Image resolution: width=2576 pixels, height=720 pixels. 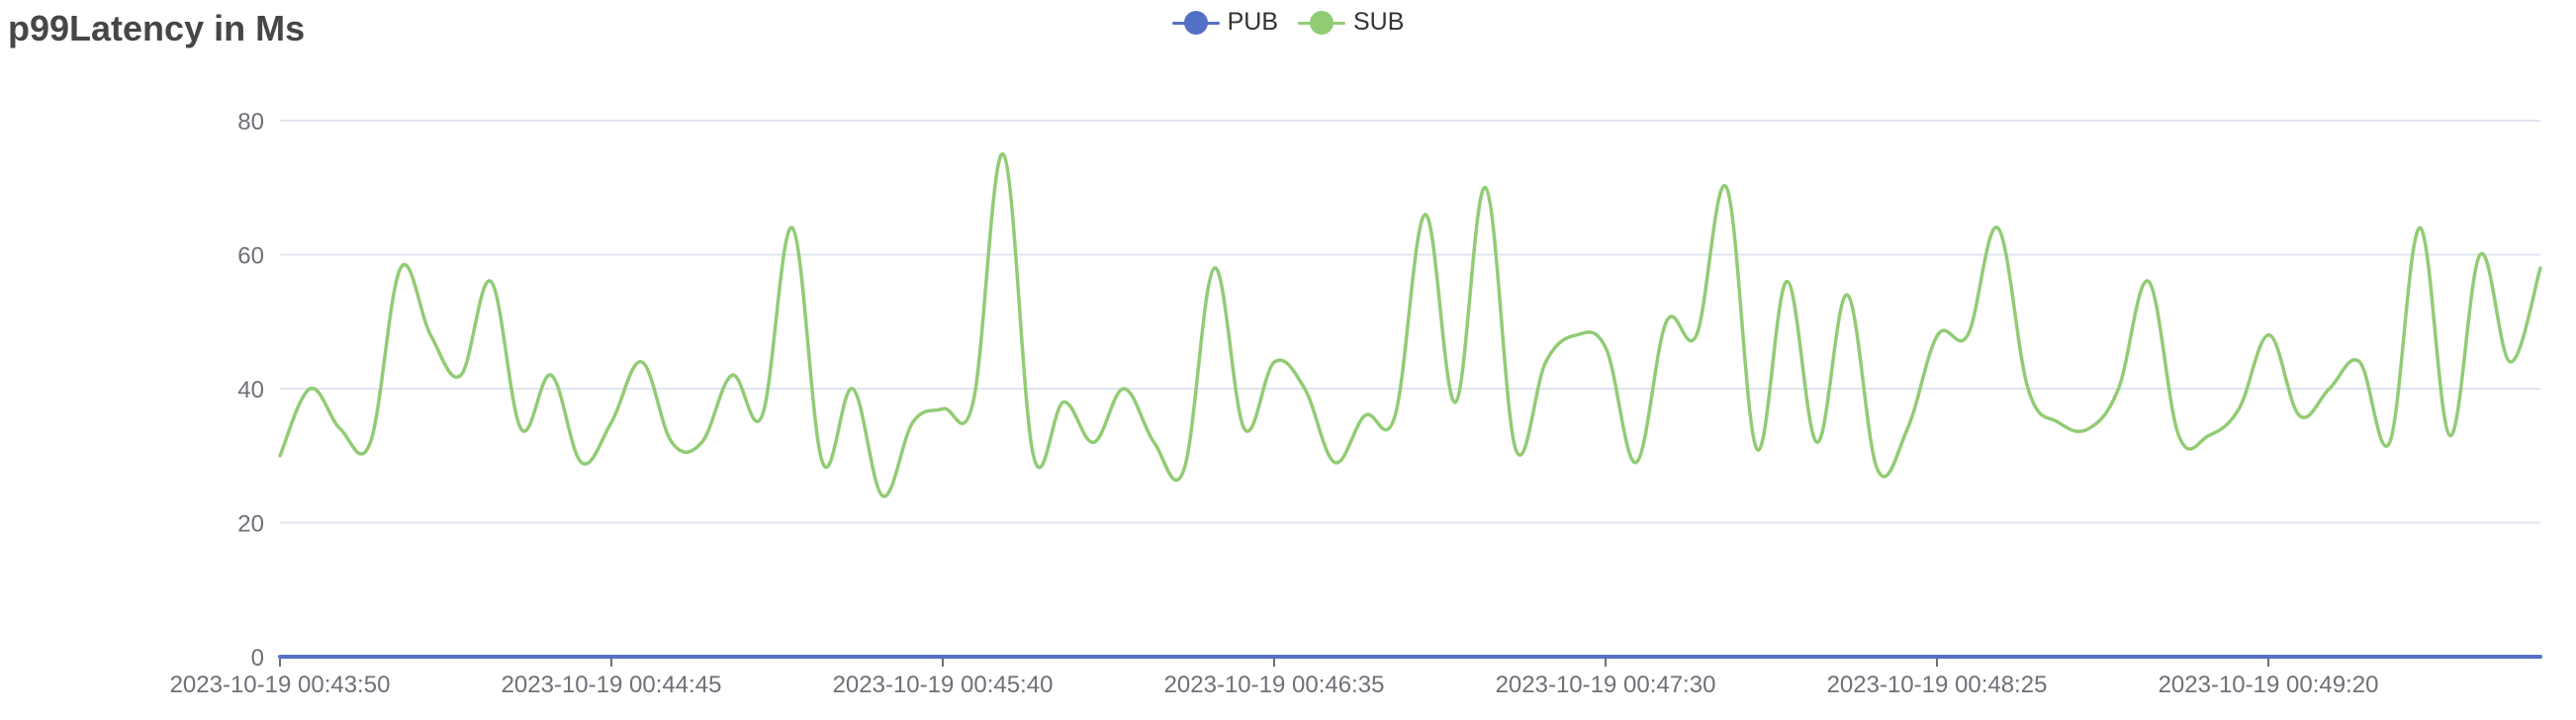 I want to click on x-tick-label: 2023-10-19 00:46:35, so click(x=1274, y=685).